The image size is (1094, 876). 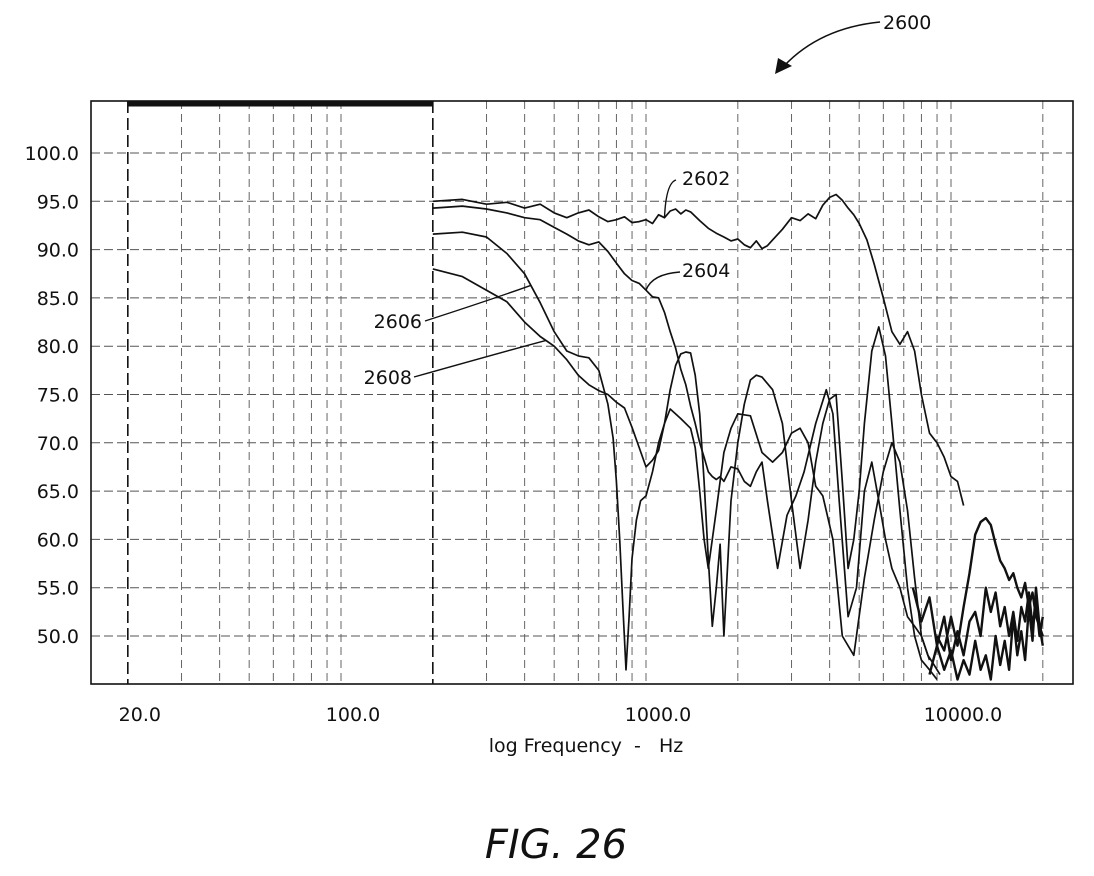 I want to click on x-tick-labels: 20.0 100.0 1000.0 10000.0, so click(x=561, y=715).